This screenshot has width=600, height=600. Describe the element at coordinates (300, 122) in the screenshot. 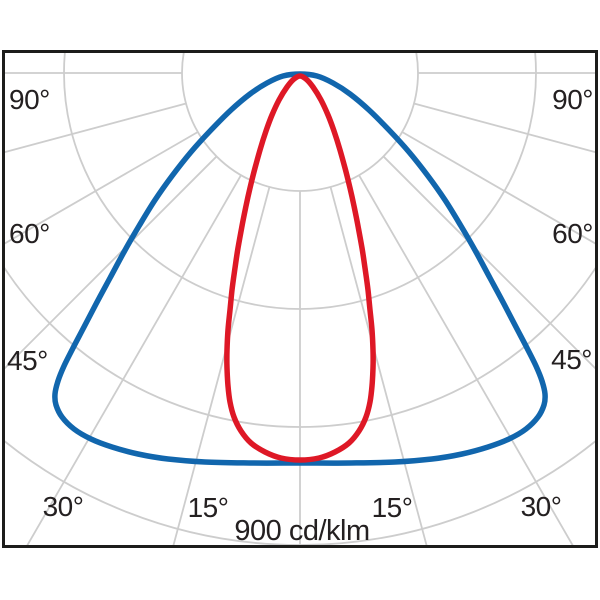

I see `ring-gridline` at that location.